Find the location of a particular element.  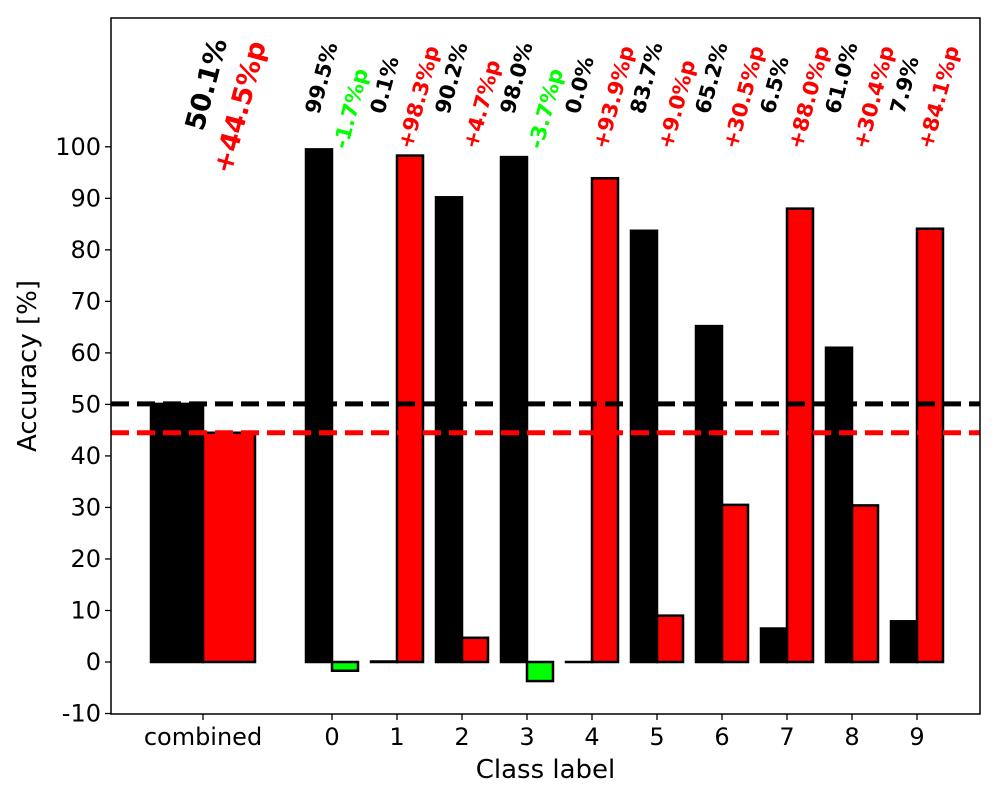

x-axis-label: Class label is located at coordinates (546, 770).